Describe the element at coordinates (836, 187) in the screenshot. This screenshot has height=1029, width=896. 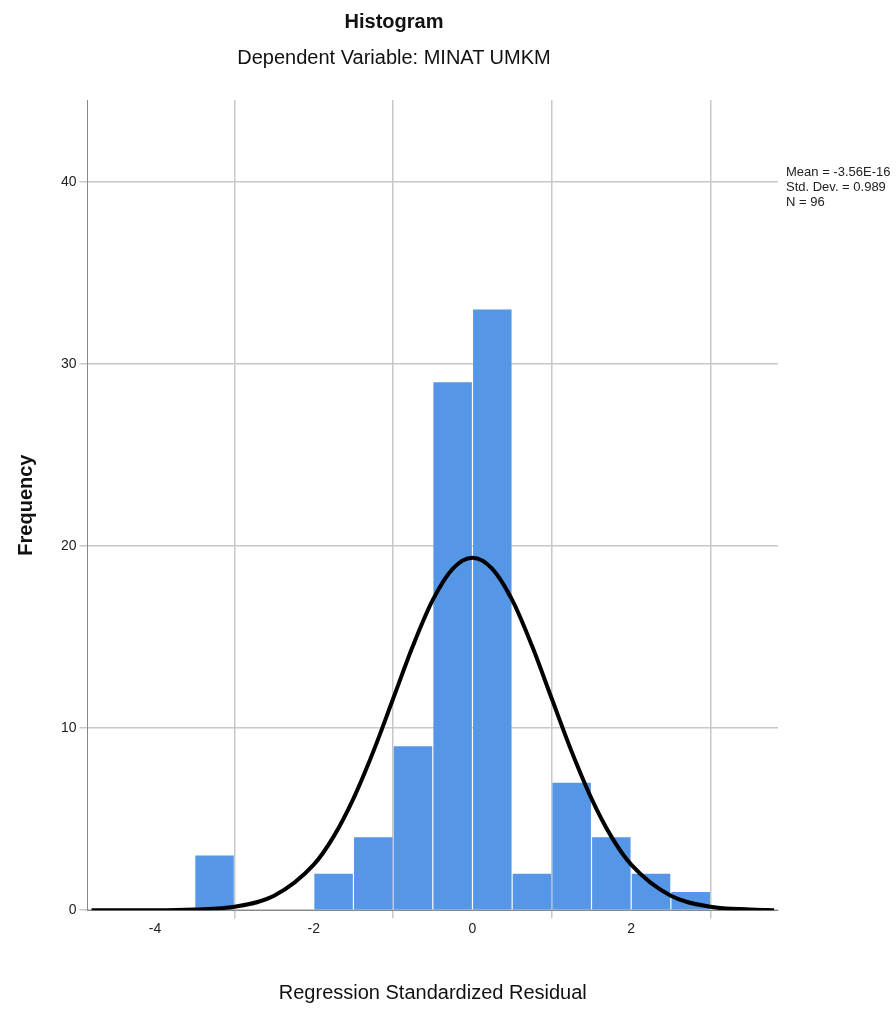
I see `text: Std. Dev. = 0.989` at that location.